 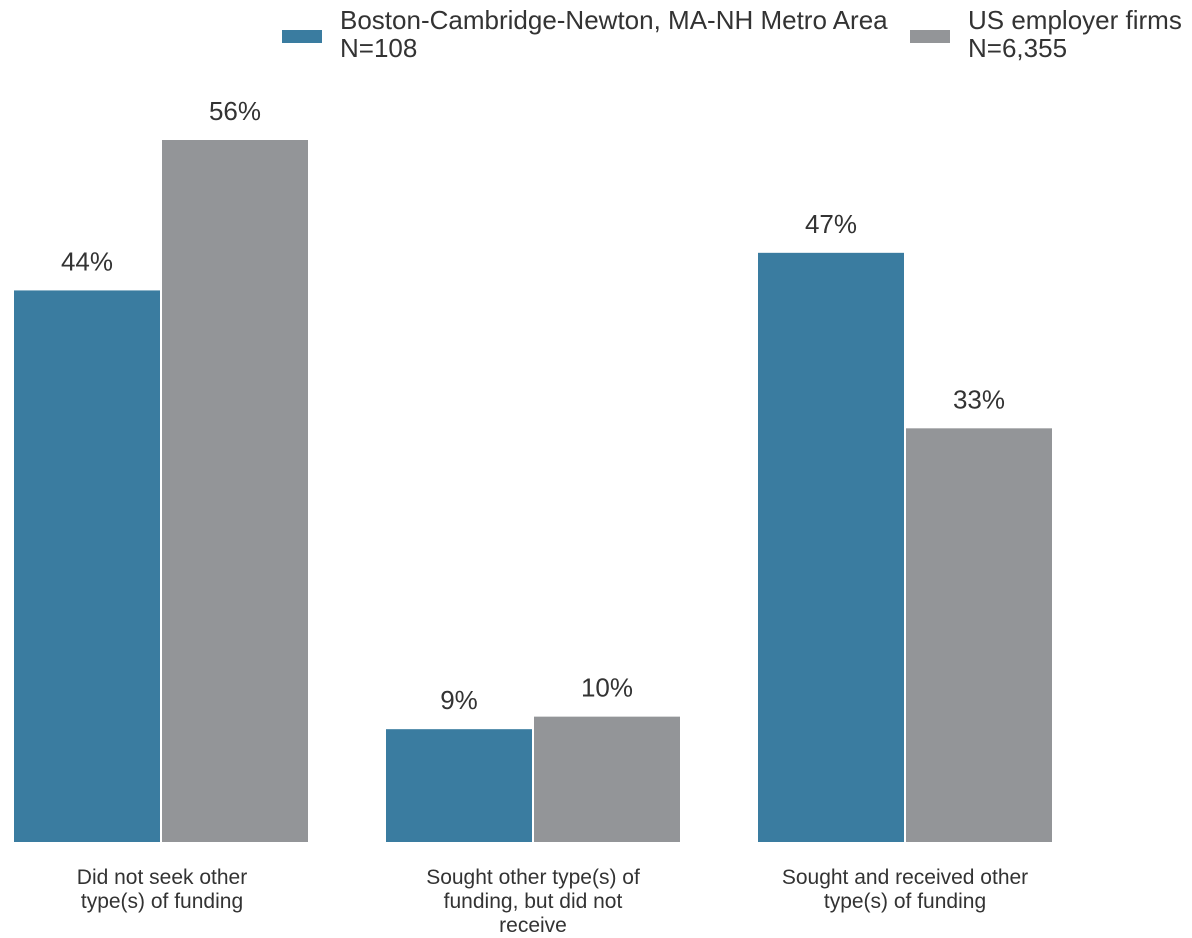 I want to click on legend-swatch-boston, so click(x=302, y=36).